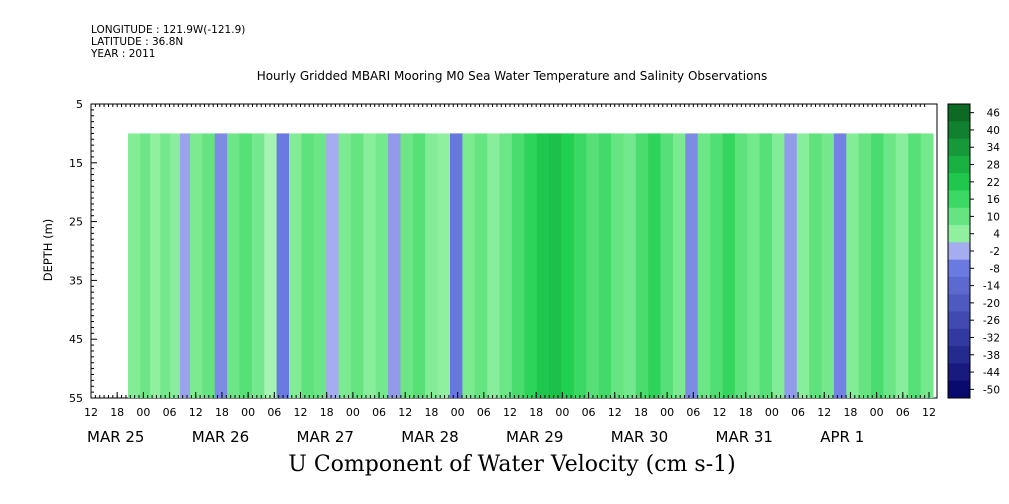  I want to click on colorbar-label: 16, so click(994, 200).